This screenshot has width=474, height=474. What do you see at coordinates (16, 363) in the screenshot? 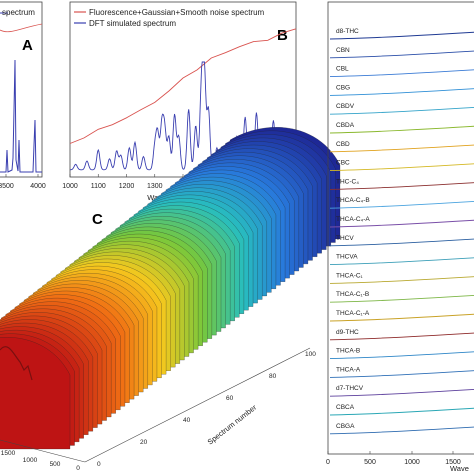
I see `panel-c-front-spectrum` at bounding box center [16, 363].